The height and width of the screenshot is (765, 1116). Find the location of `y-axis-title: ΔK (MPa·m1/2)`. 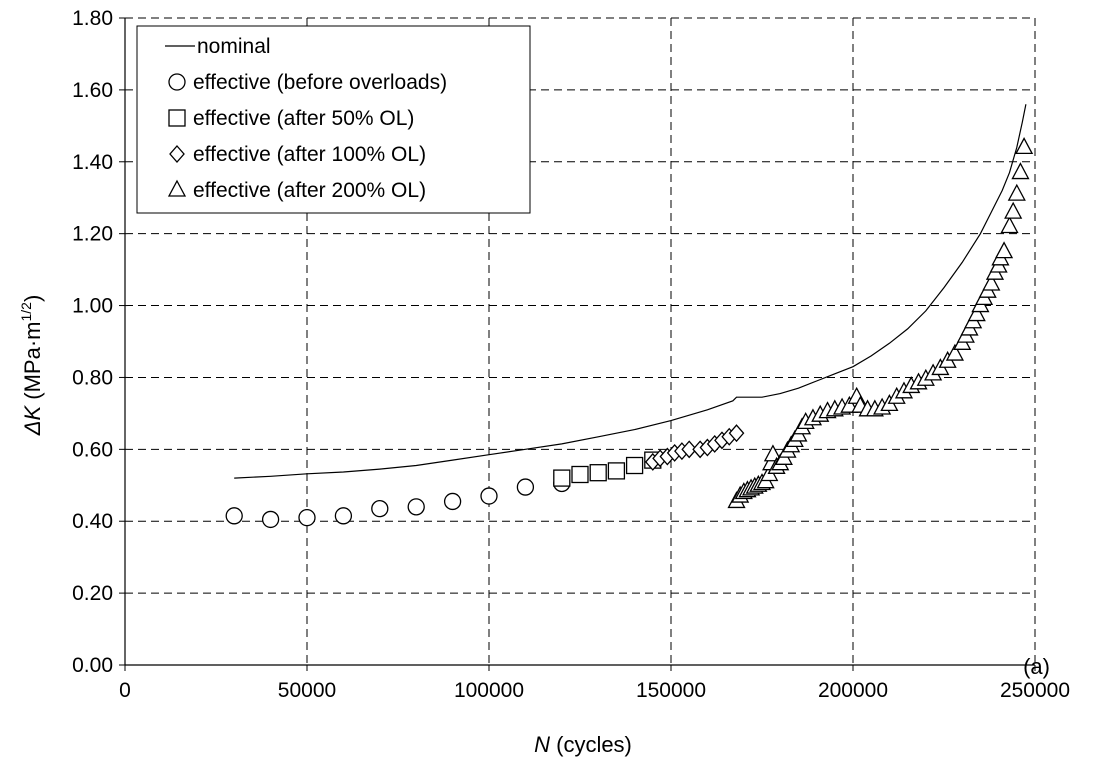

y-axis-title: ΔK (MPa·m1/2) is located at coordinates (31, 366).